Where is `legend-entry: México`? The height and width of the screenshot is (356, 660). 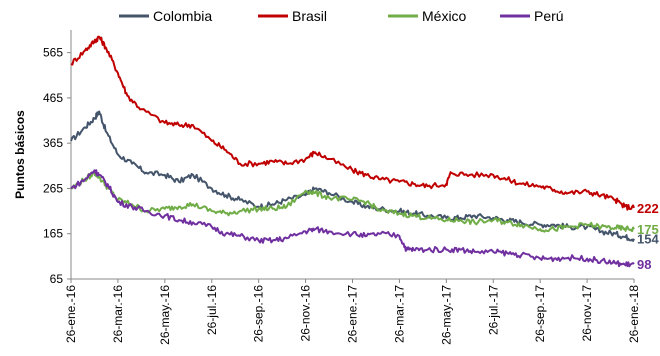
legend-entry: México is located at coordinates (444, 16).